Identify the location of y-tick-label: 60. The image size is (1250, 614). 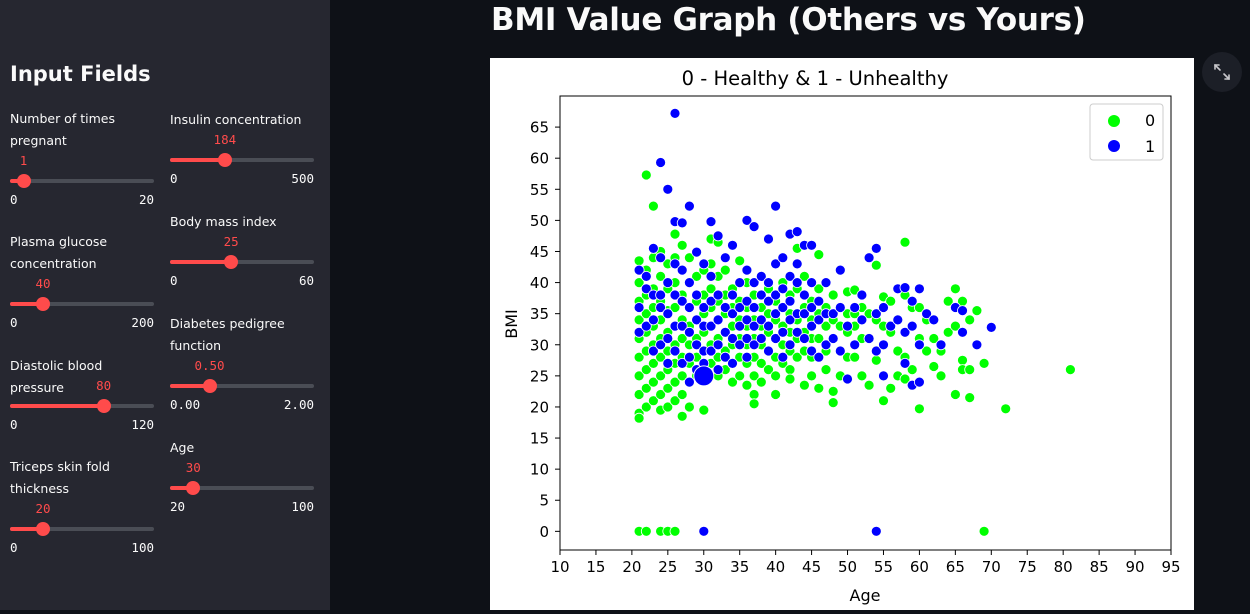
(539, 159).